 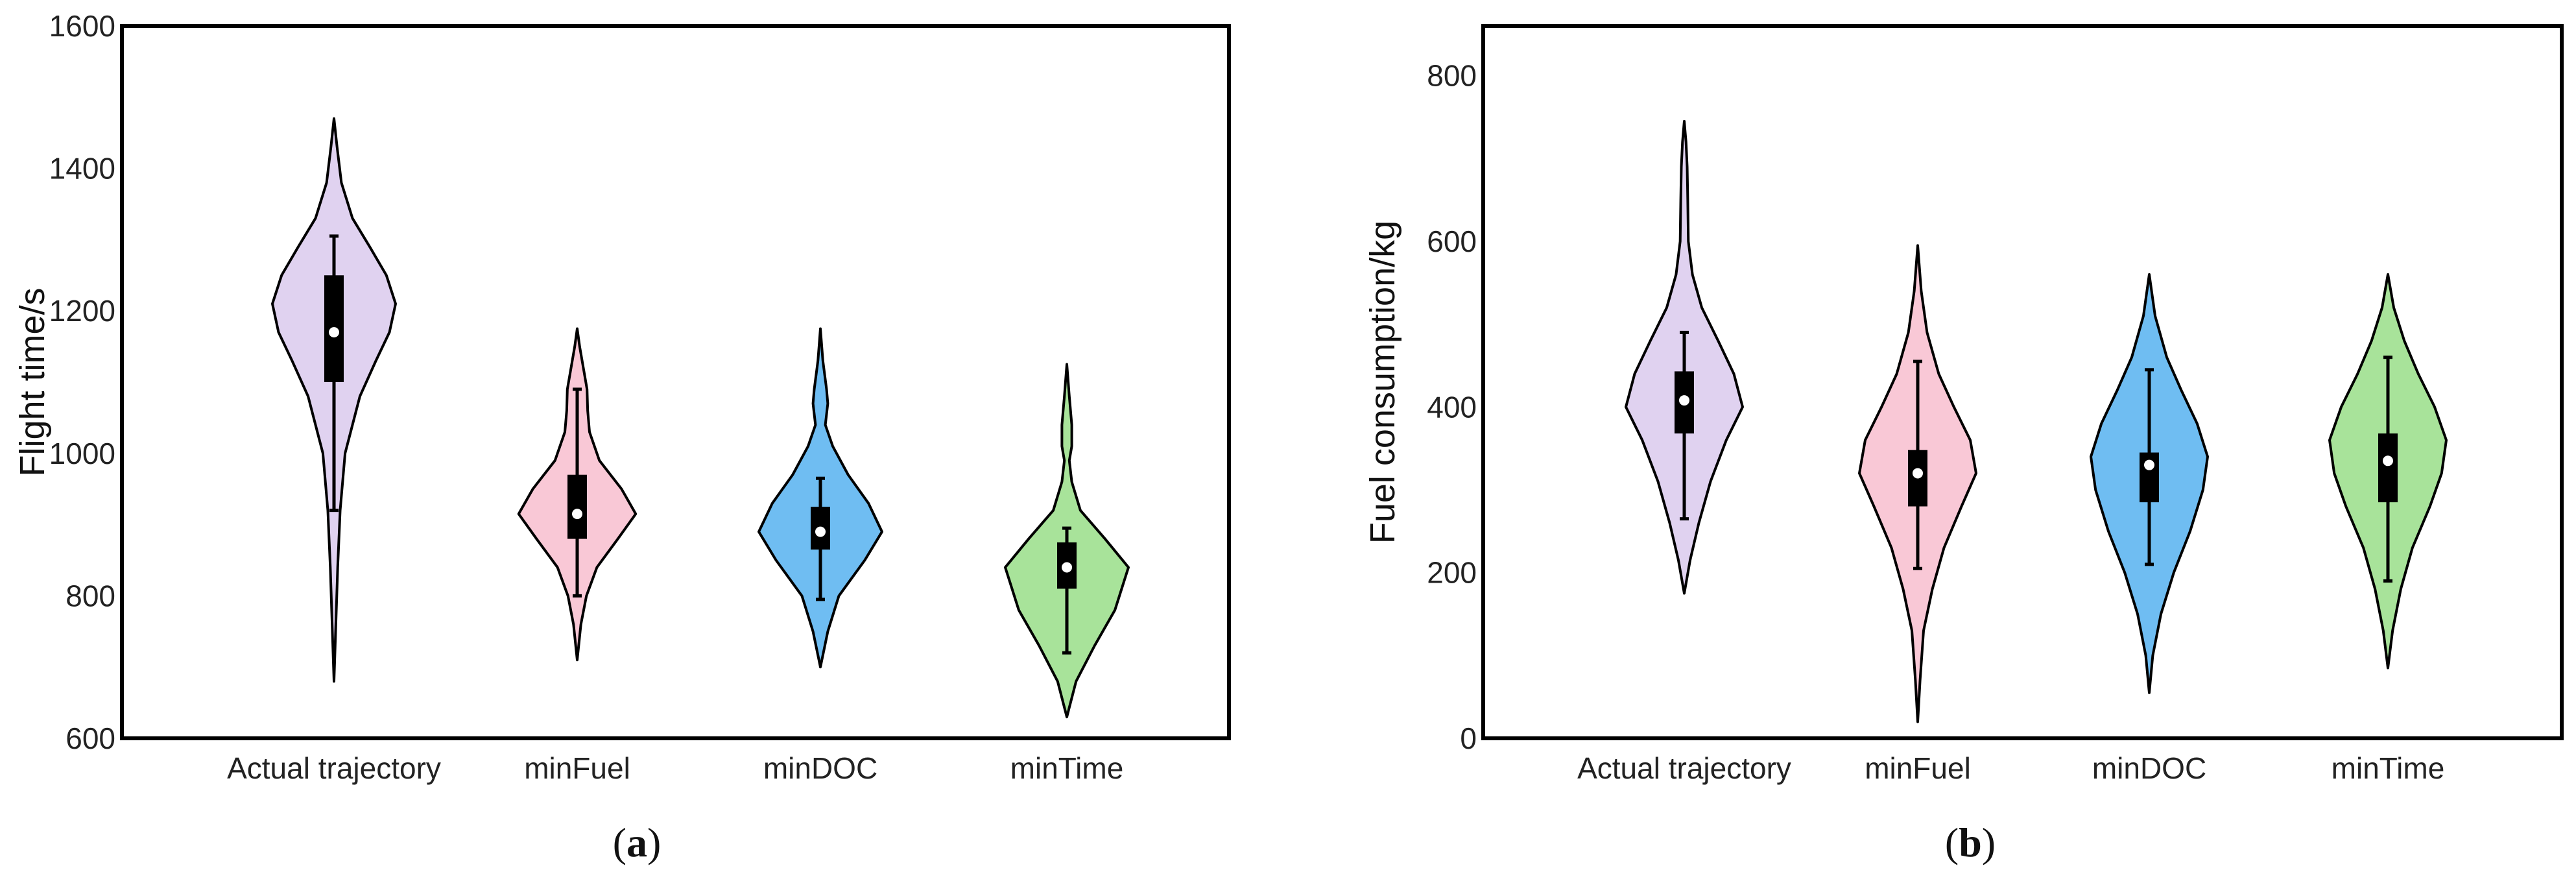 What do you see at coordinates (1452, 76) in the screenshot?
I see `panel-b-y-tick-label: 800` at bounding box center [1452, 76].